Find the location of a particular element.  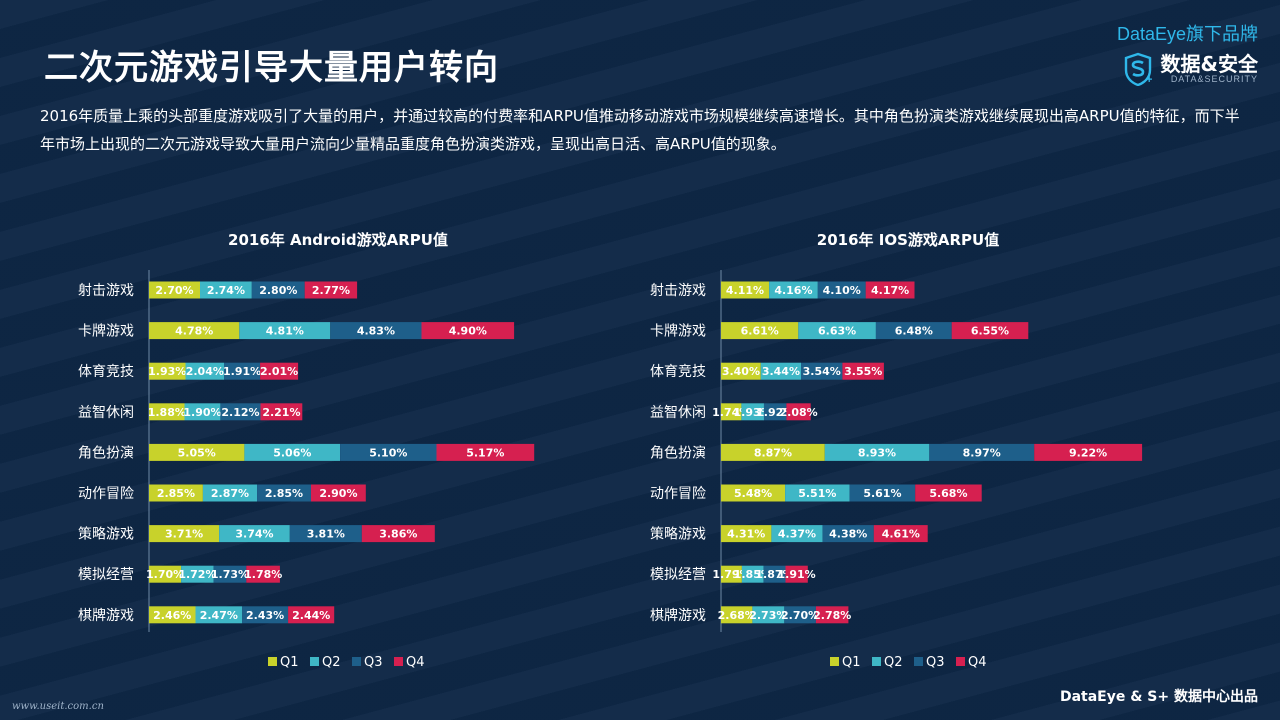

data-label: 2.73% is located at coordinates (768, 615).